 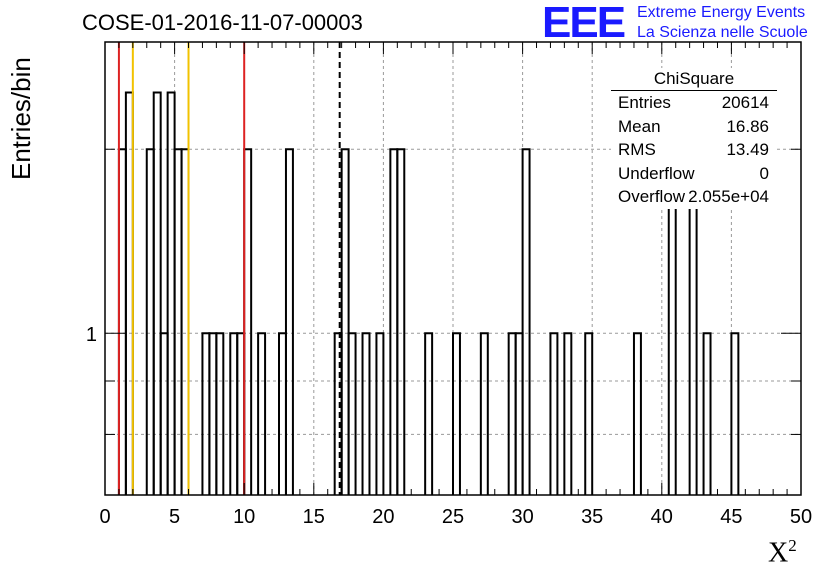 What do you see at coordinates (694, 103) in the screenshot?
I see `stat-entries: Entries 20614` at bounding box center [694, 103].